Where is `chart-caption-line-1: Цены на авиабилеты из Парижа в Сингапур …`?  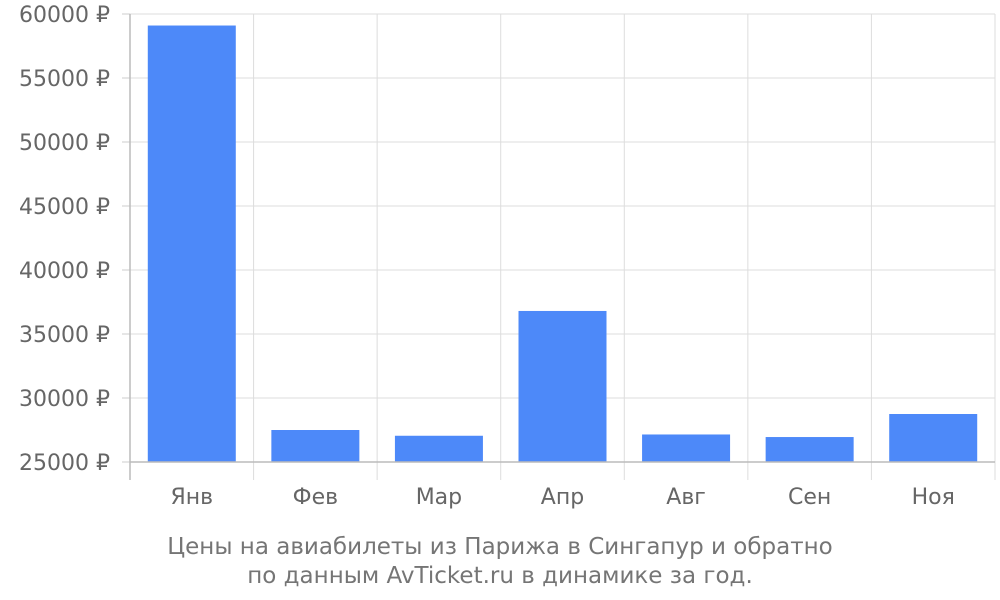 chart-caption-line-1: Цены на авиабилеты из Парижа в Сингапур … is located at coordinates (500, 547).